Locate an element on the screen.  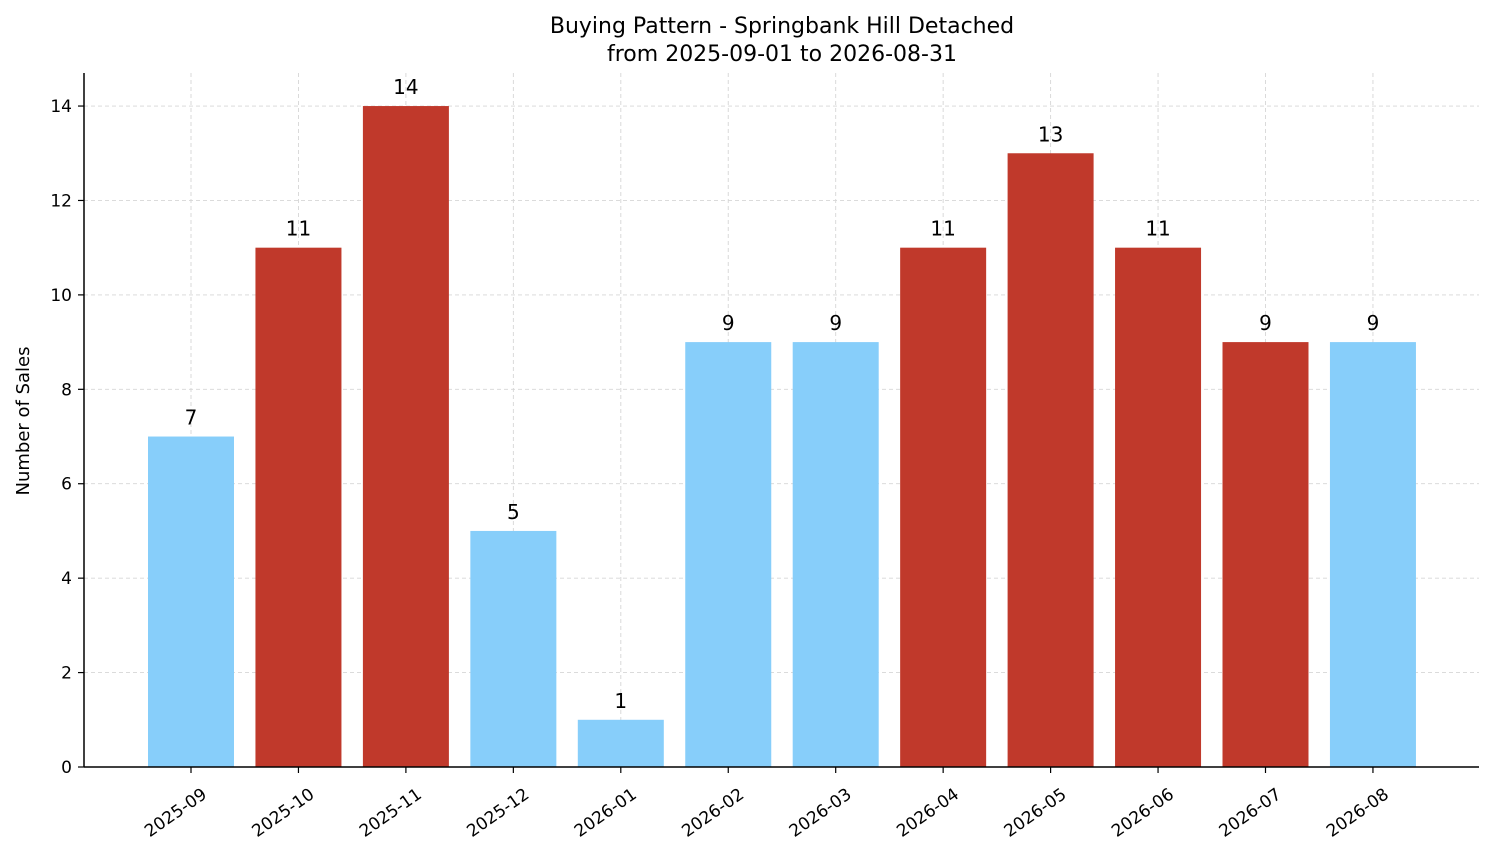
x-tick-label: 2025-10 is located at coordinates (284, 813).